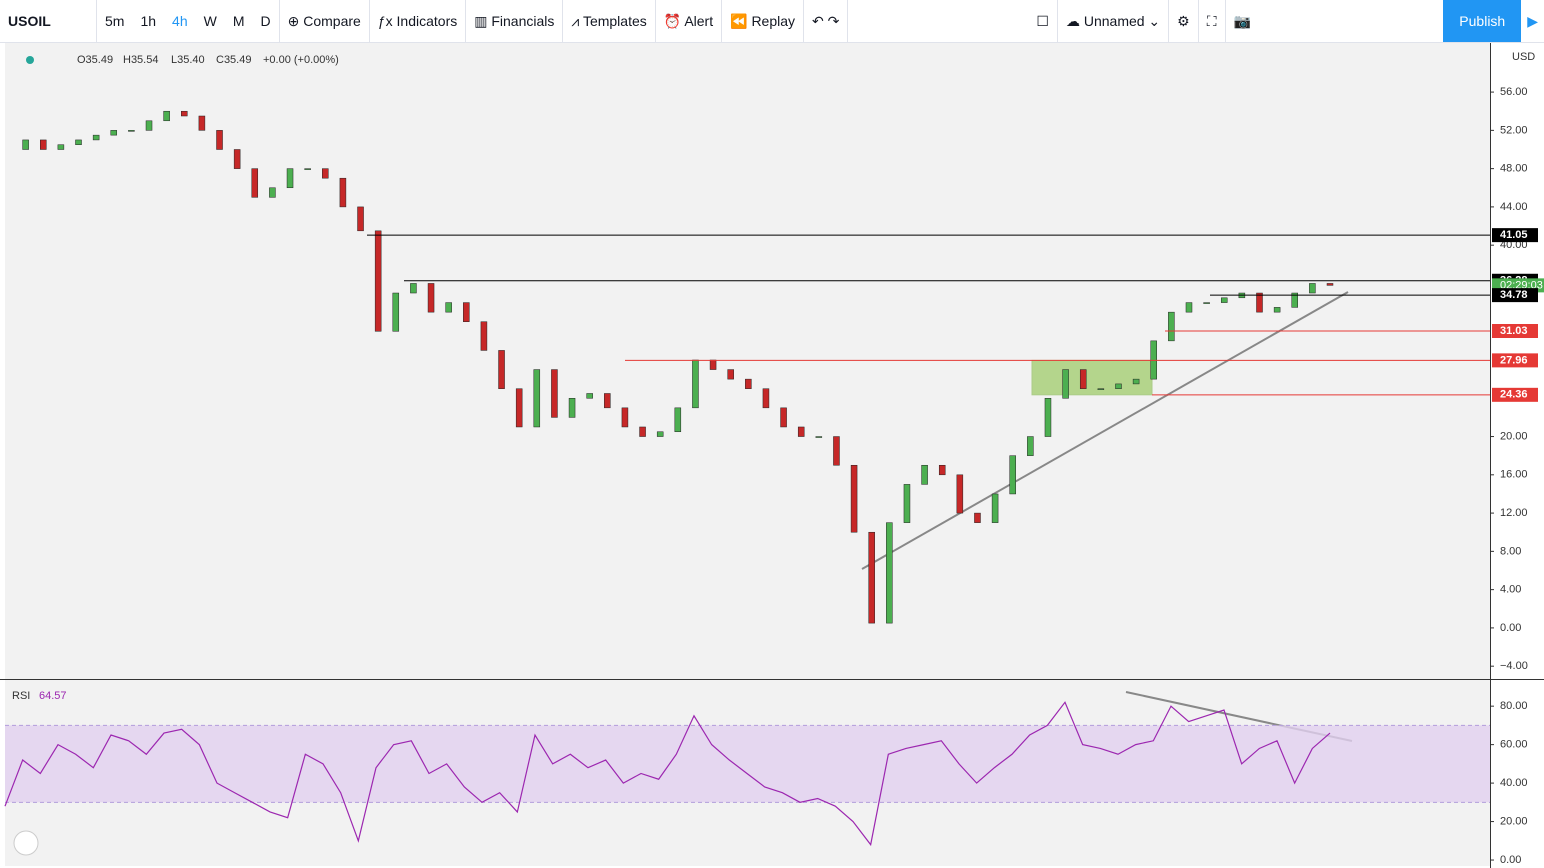 Image resolution: width=1544 pixels, height=868 pixels. What do you see at coordinates (140, 60) in the screenshot?
I see `legend-high: H35.54` at bounding box center [140, 60].